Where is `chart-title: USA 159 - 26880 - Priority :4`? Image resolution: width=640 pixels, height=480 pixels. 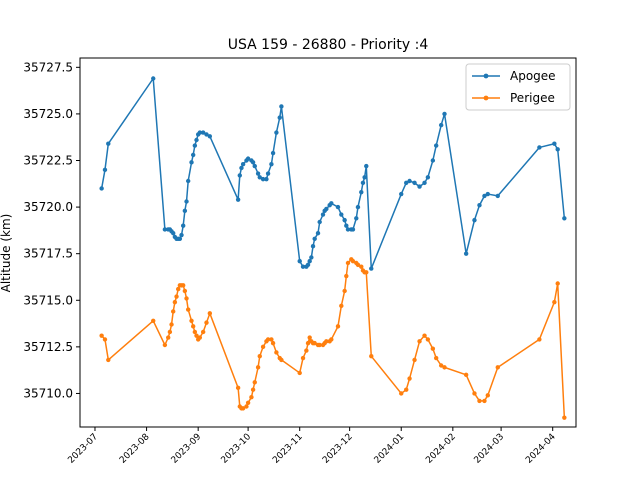 chart-title: USA 159 - 26880 - Priority :4 is located at coordinates (328, 45).